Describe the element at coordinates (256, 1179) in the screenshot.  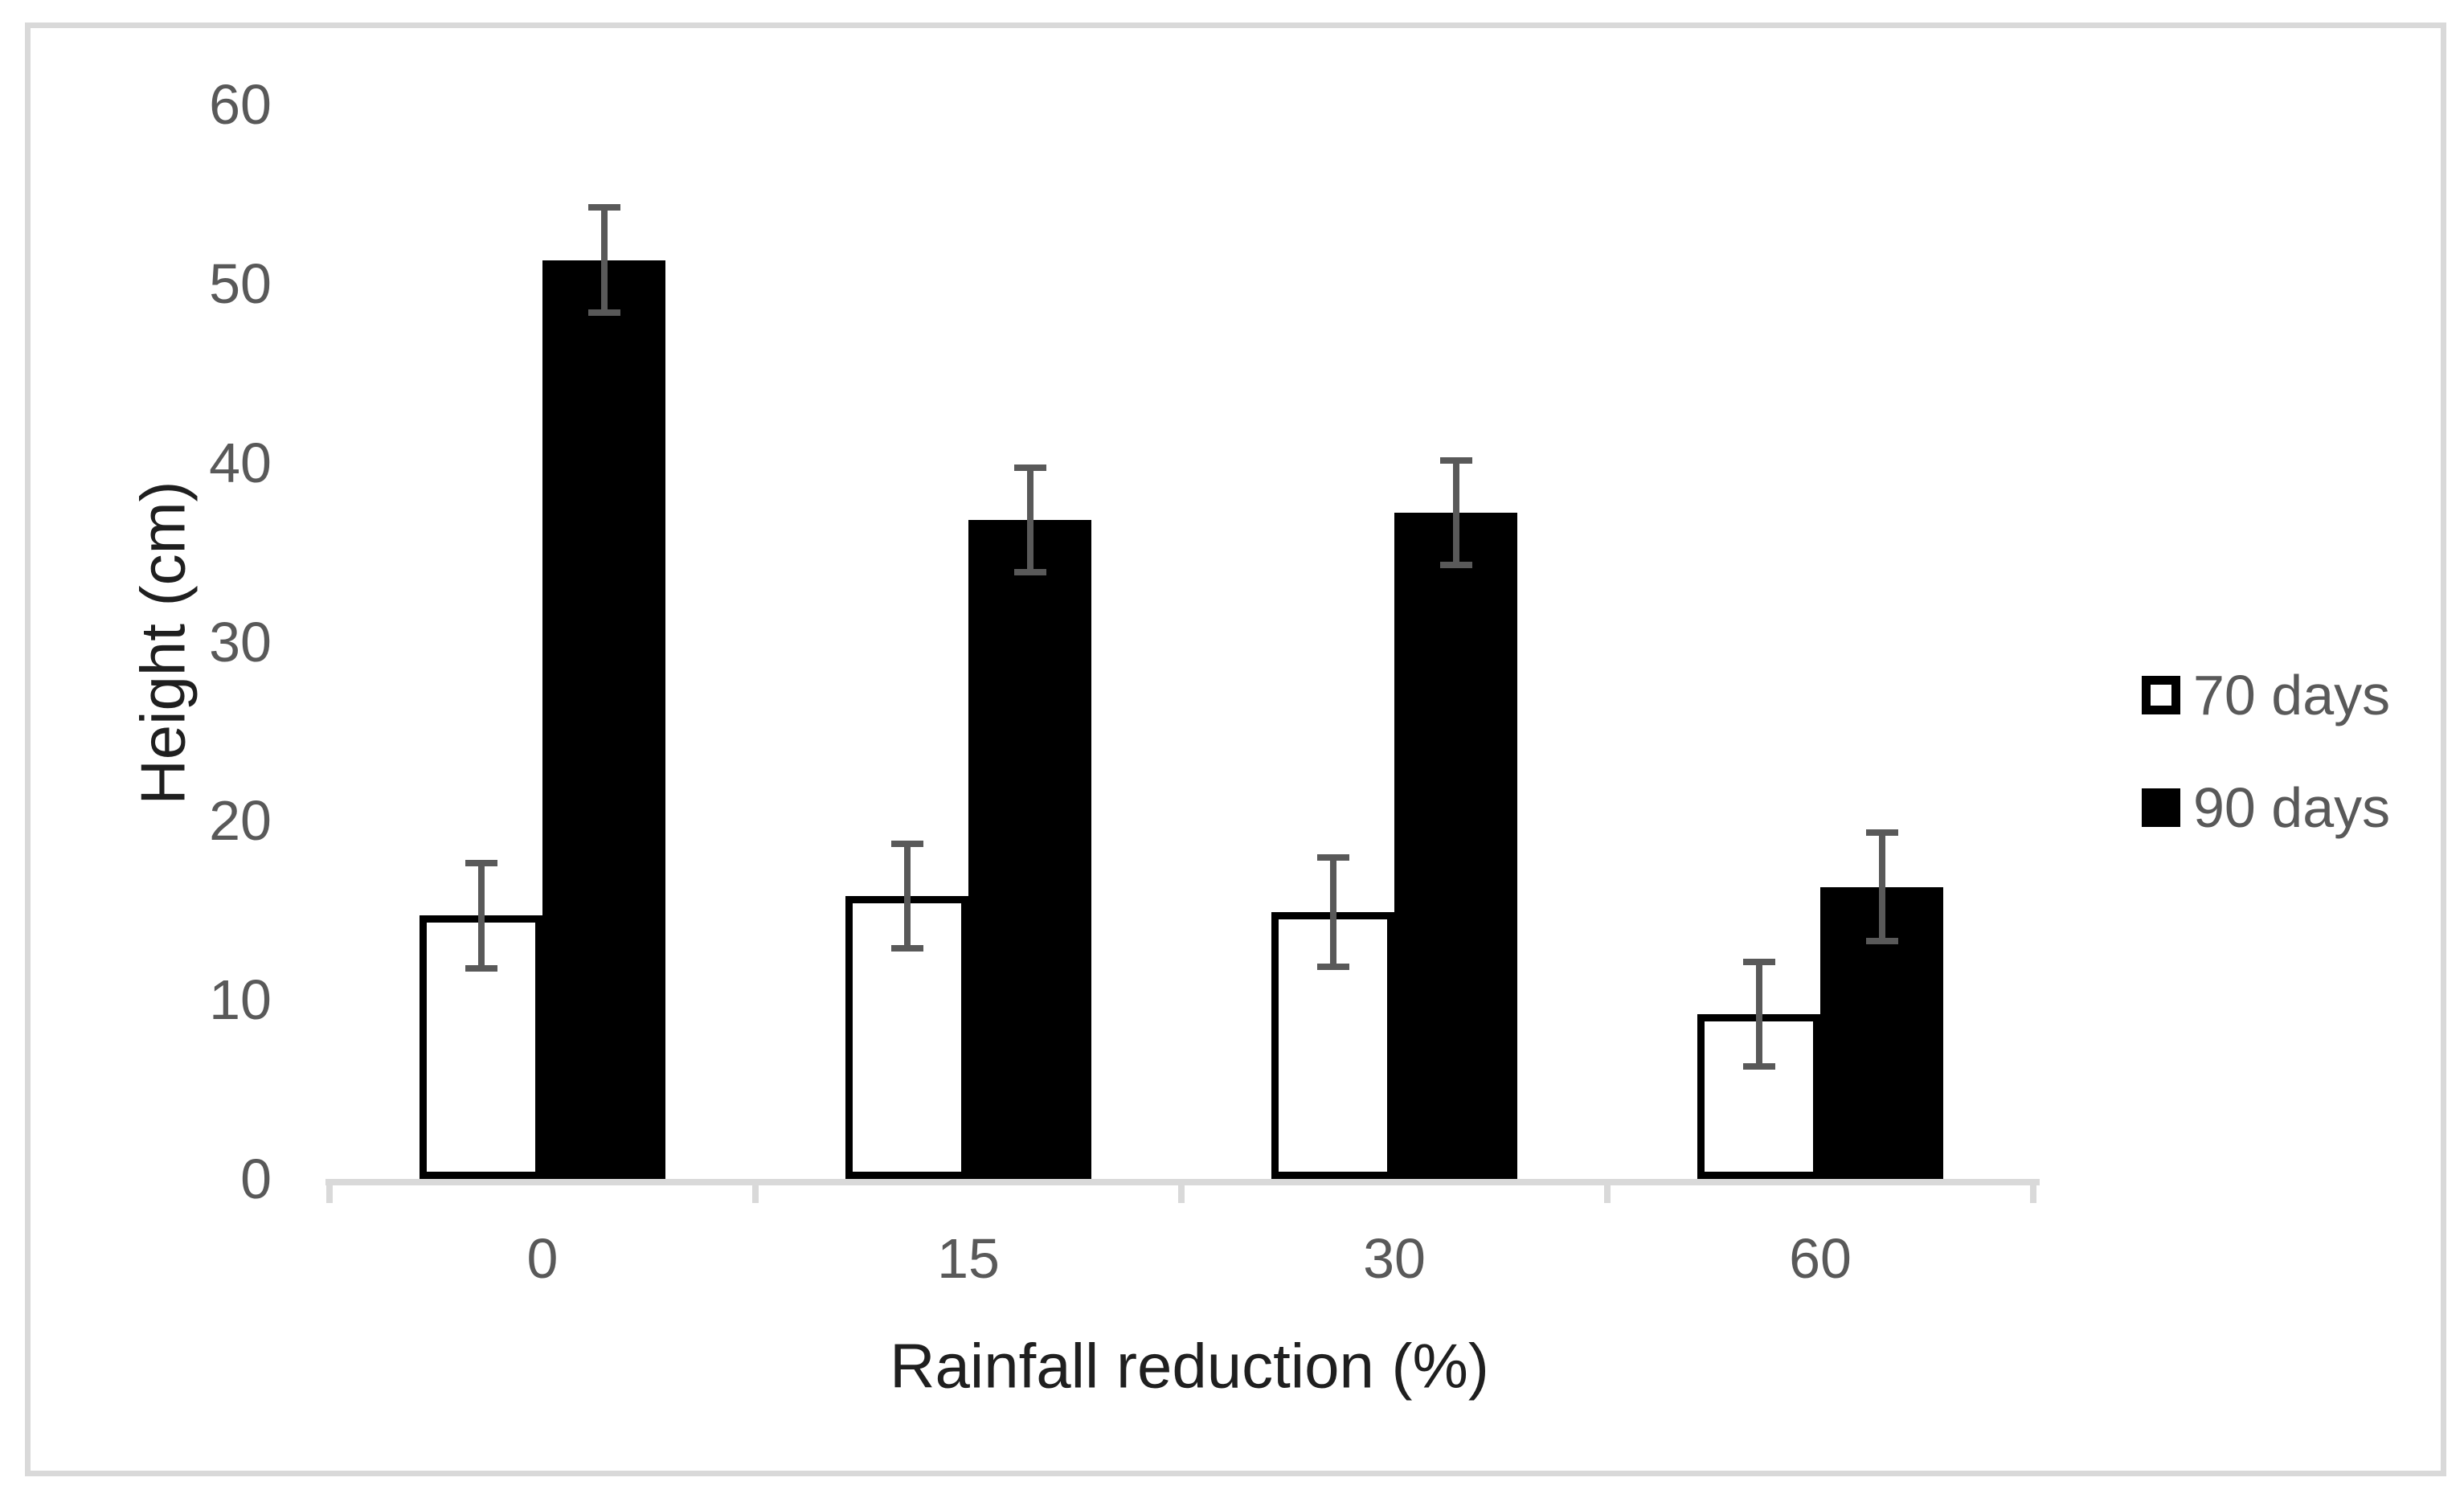
I see `y-axis-tick-label: 0` at that location.